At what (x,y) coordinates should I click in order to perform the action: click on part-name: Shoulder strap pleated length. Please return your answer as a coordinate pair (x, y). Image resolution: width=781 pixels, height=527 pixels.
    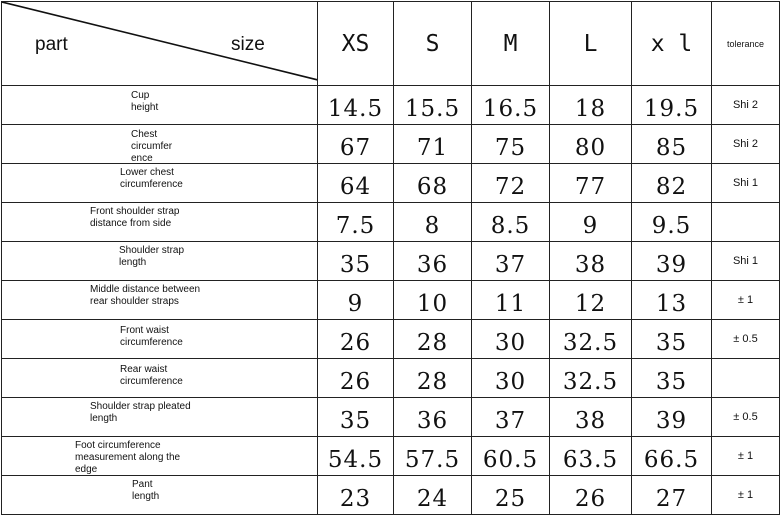
    Looking at the image, I should click on (140, 412).